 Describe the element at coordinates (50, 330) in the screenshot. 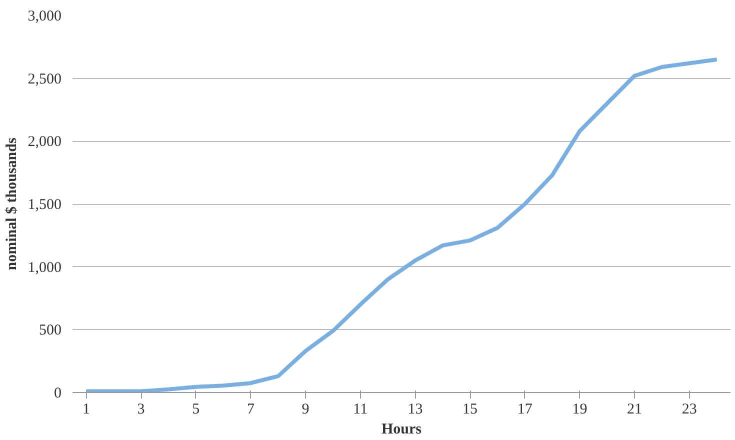

I see `y-tick-label: 500` at that location.